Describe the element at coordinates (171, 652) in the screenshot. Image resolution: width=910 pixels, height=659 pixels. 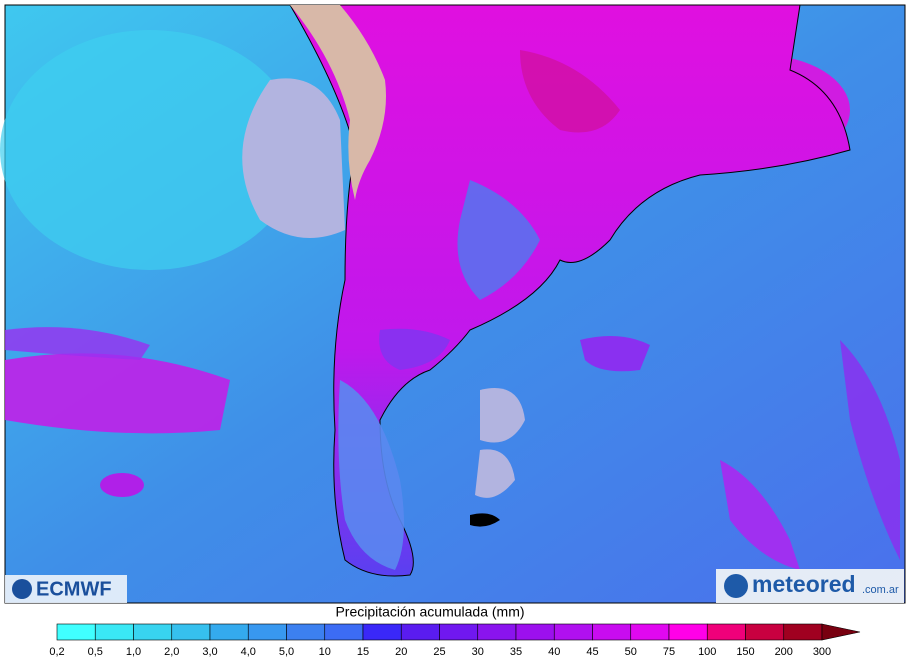
I see `tick-label: 2,0` at that location.